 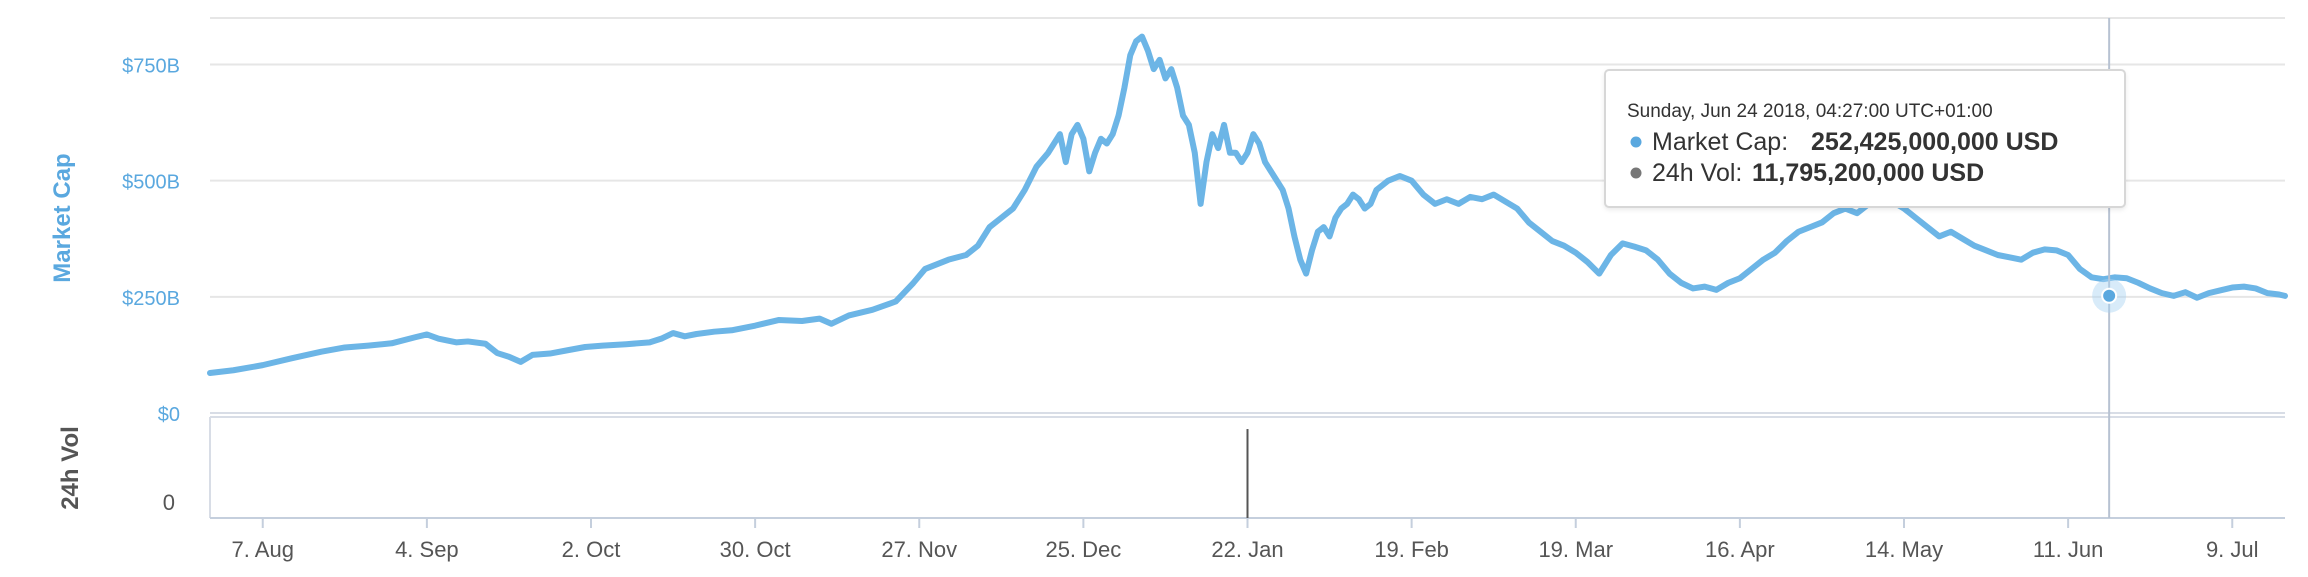 What do you see at coordinates (1083, 549) in the screenshot?
I see `x-tick-label: 25. Dec` at bounding box center [1083, 549].